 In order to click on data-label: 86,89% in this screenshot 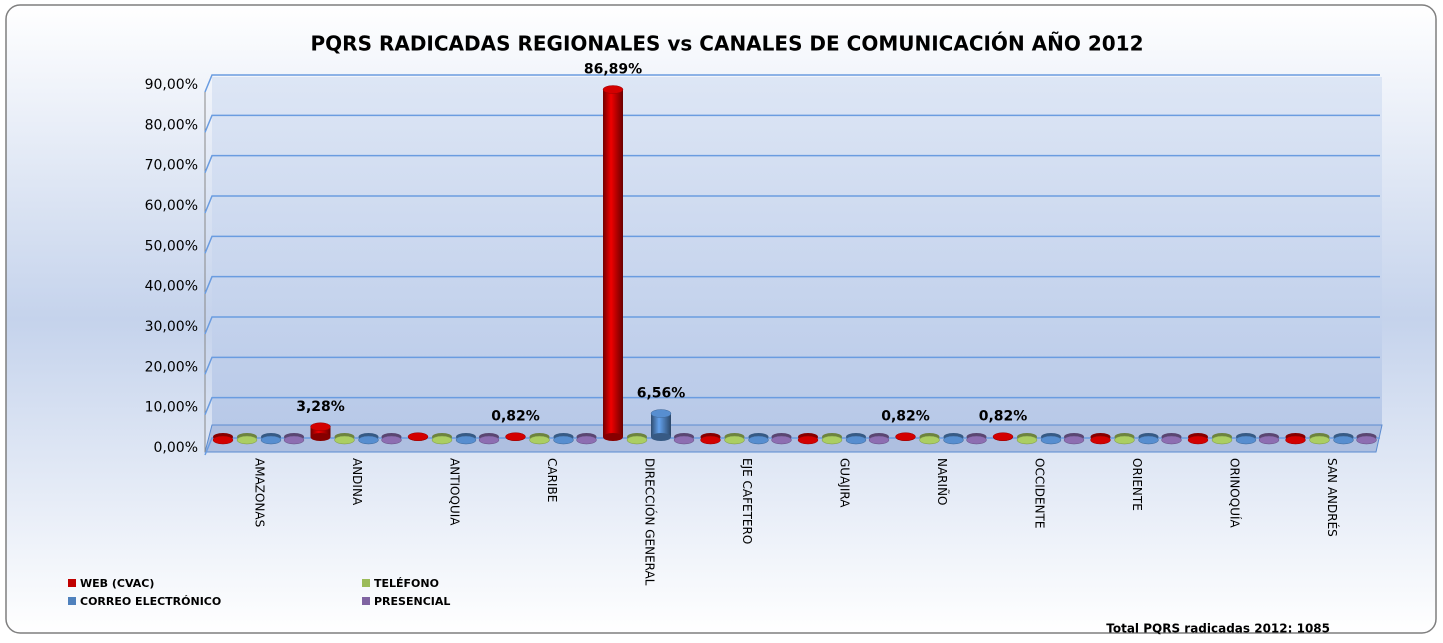, I will do `click(613, 70)`.